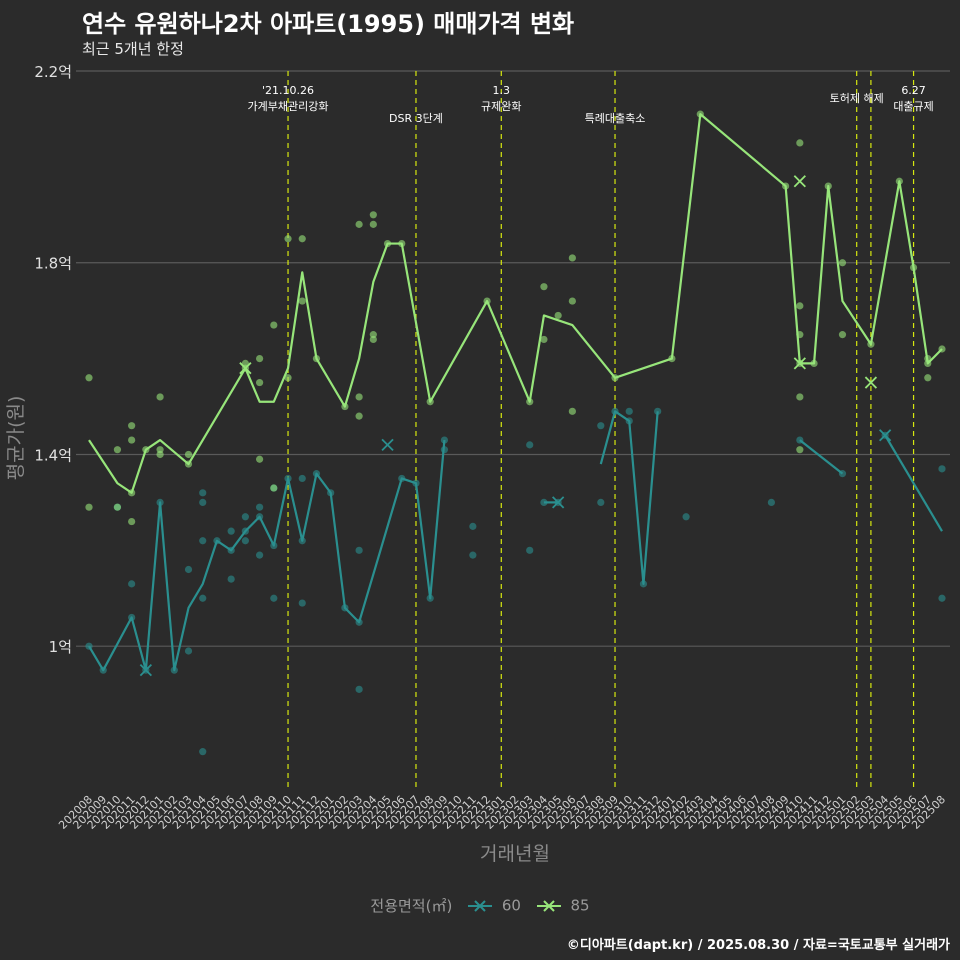 The height and width of the screenshot is (960, 960). What do you see at coordinates (60, 647) in the screenshot?
I see `y-tick-label: 1억` at bounding box center [60, 647].